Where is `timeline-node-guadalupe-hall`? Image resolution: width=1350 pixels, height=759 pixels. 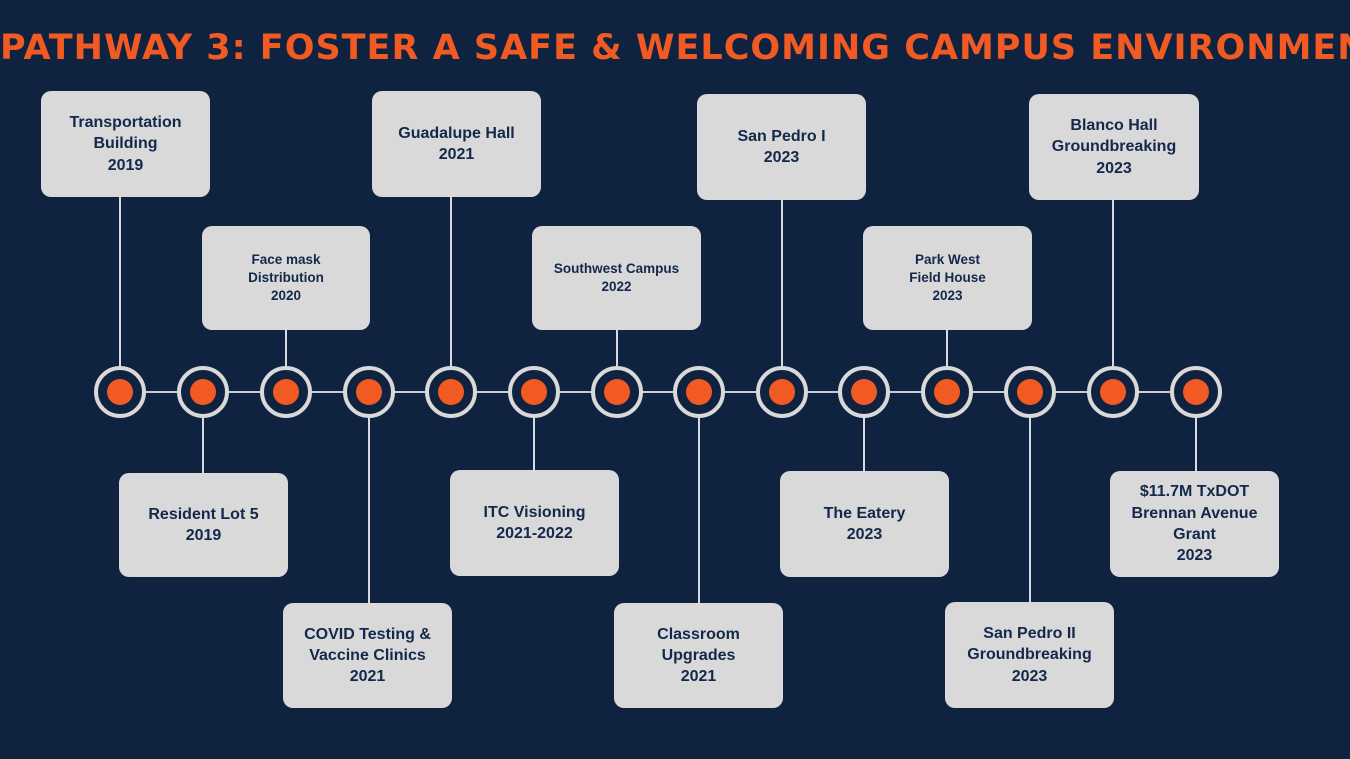
timeline-node-guadalupe-hall is located at coordinates (451, 392).